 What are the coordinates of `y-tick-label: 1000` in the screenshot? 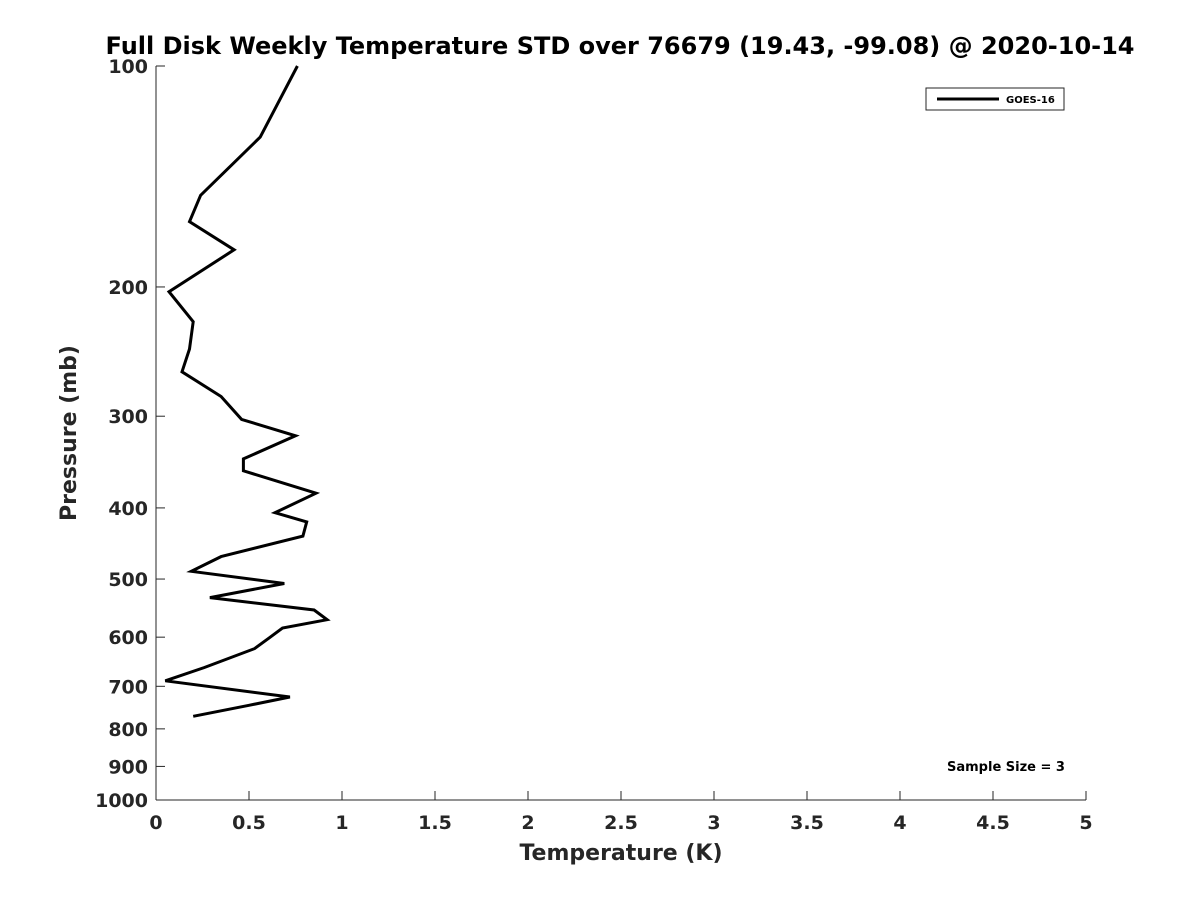 It's located at (121, 801).